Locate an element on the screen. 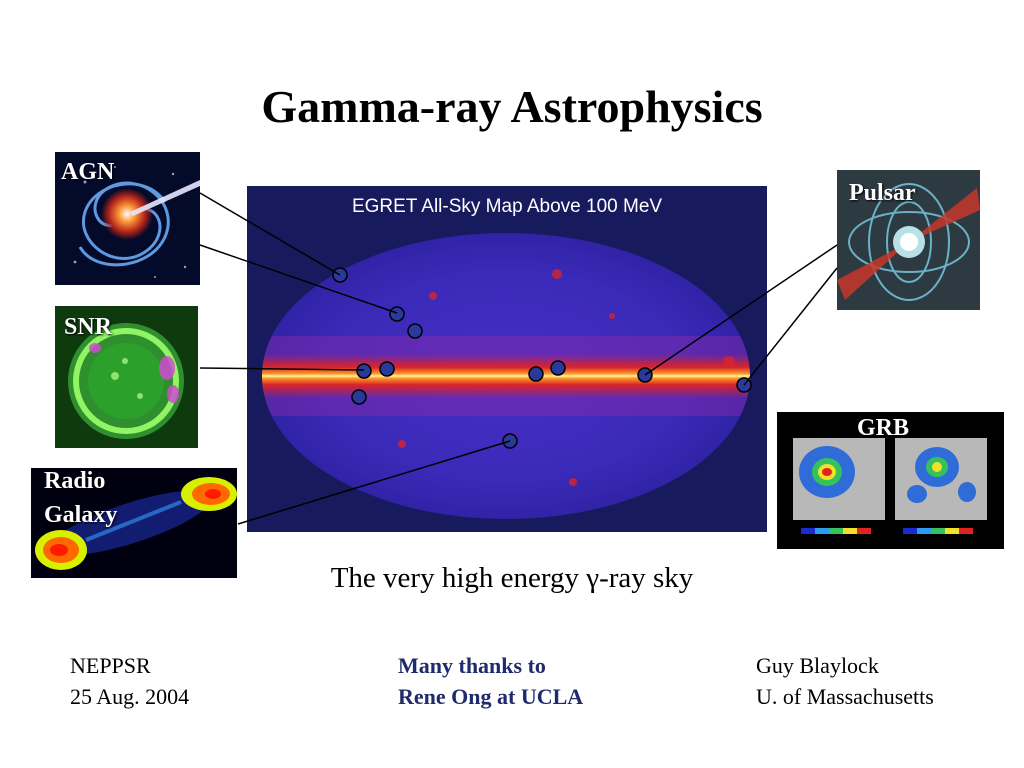 Image resolution: width=1024 pixels, height=768 pixels. thanks-name: Rene Ong at UCLA is located at coordinates (491, 696).